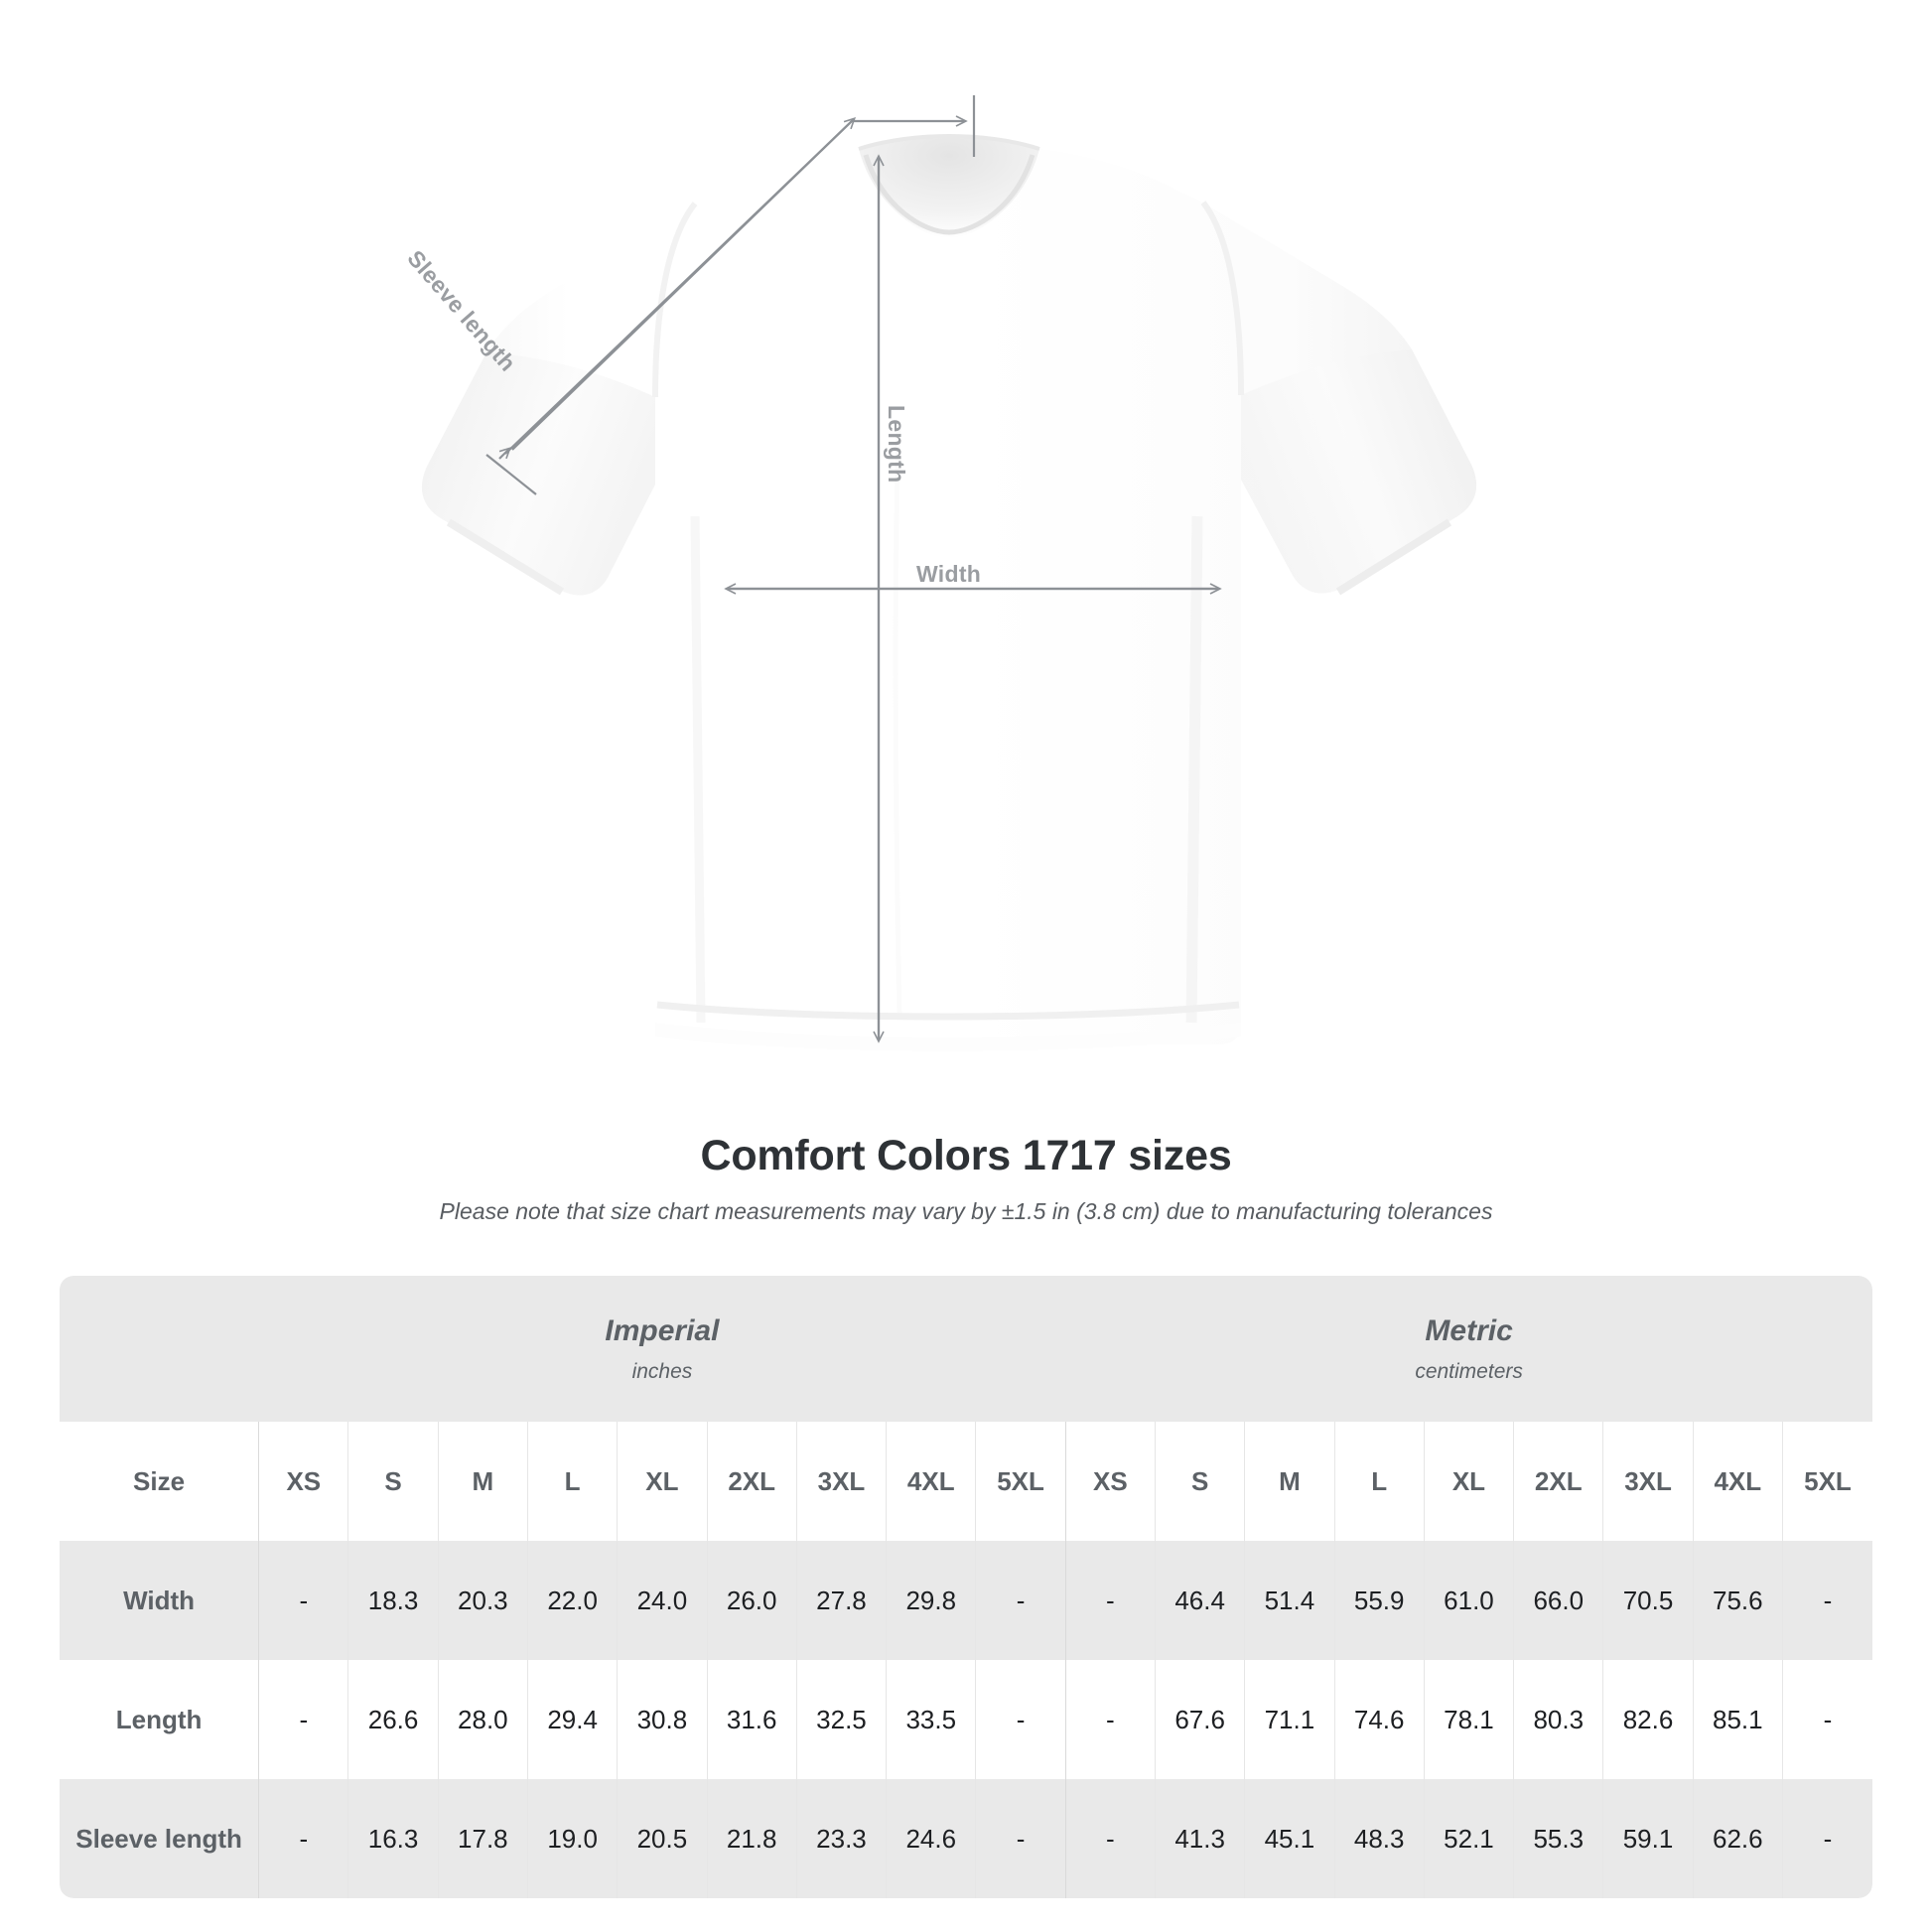 This screenshot has height=1932, width=1932. I want to click on measurement-cell: 75.6, so click(1738, 1600).